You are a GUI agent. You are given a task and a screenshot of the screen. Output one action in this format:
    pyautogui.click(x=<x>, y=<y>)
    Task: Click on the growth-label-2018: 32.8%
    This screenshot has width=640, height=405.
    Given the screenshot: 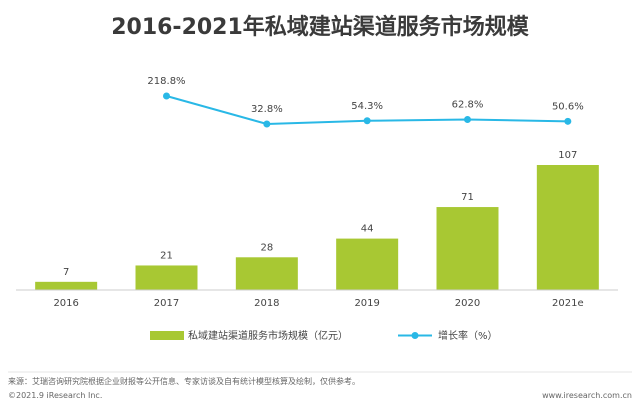 What is the action you would take?
    pyautogui.click(x=267, y=109)
    